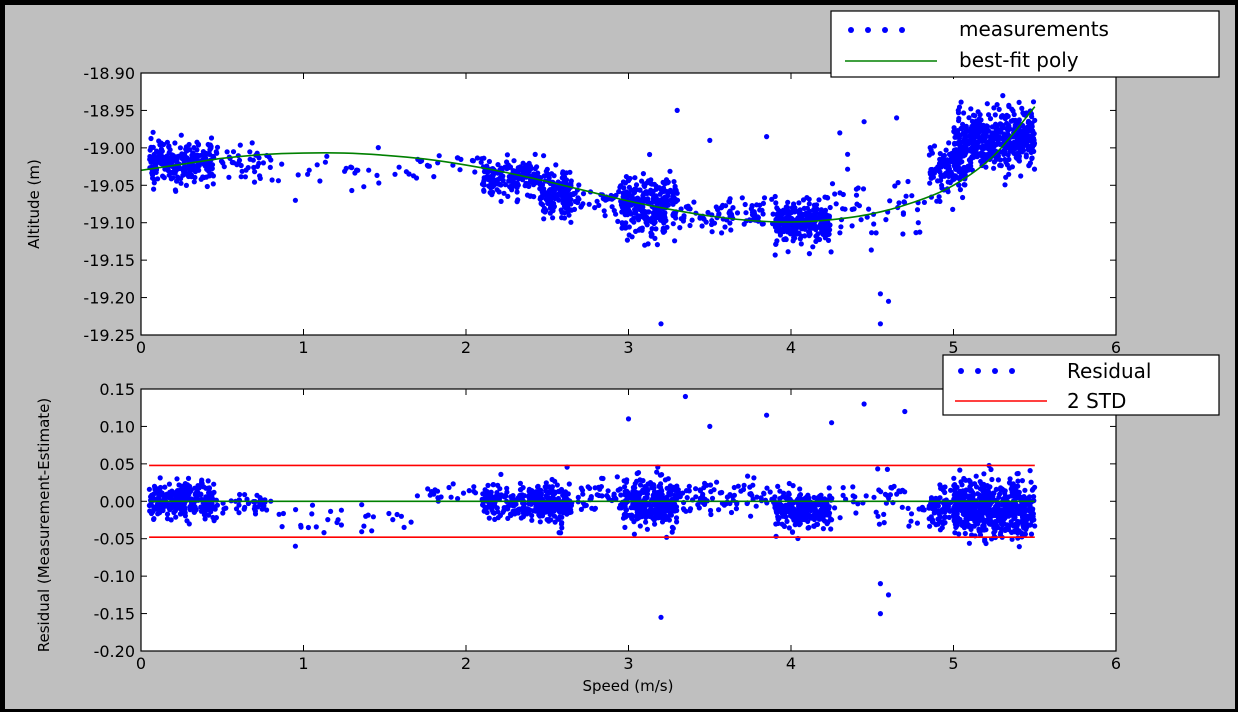 Image resolution: width=1238 pixels, height=712 pixels. I want to click on residual-lines, so click(592, 501).